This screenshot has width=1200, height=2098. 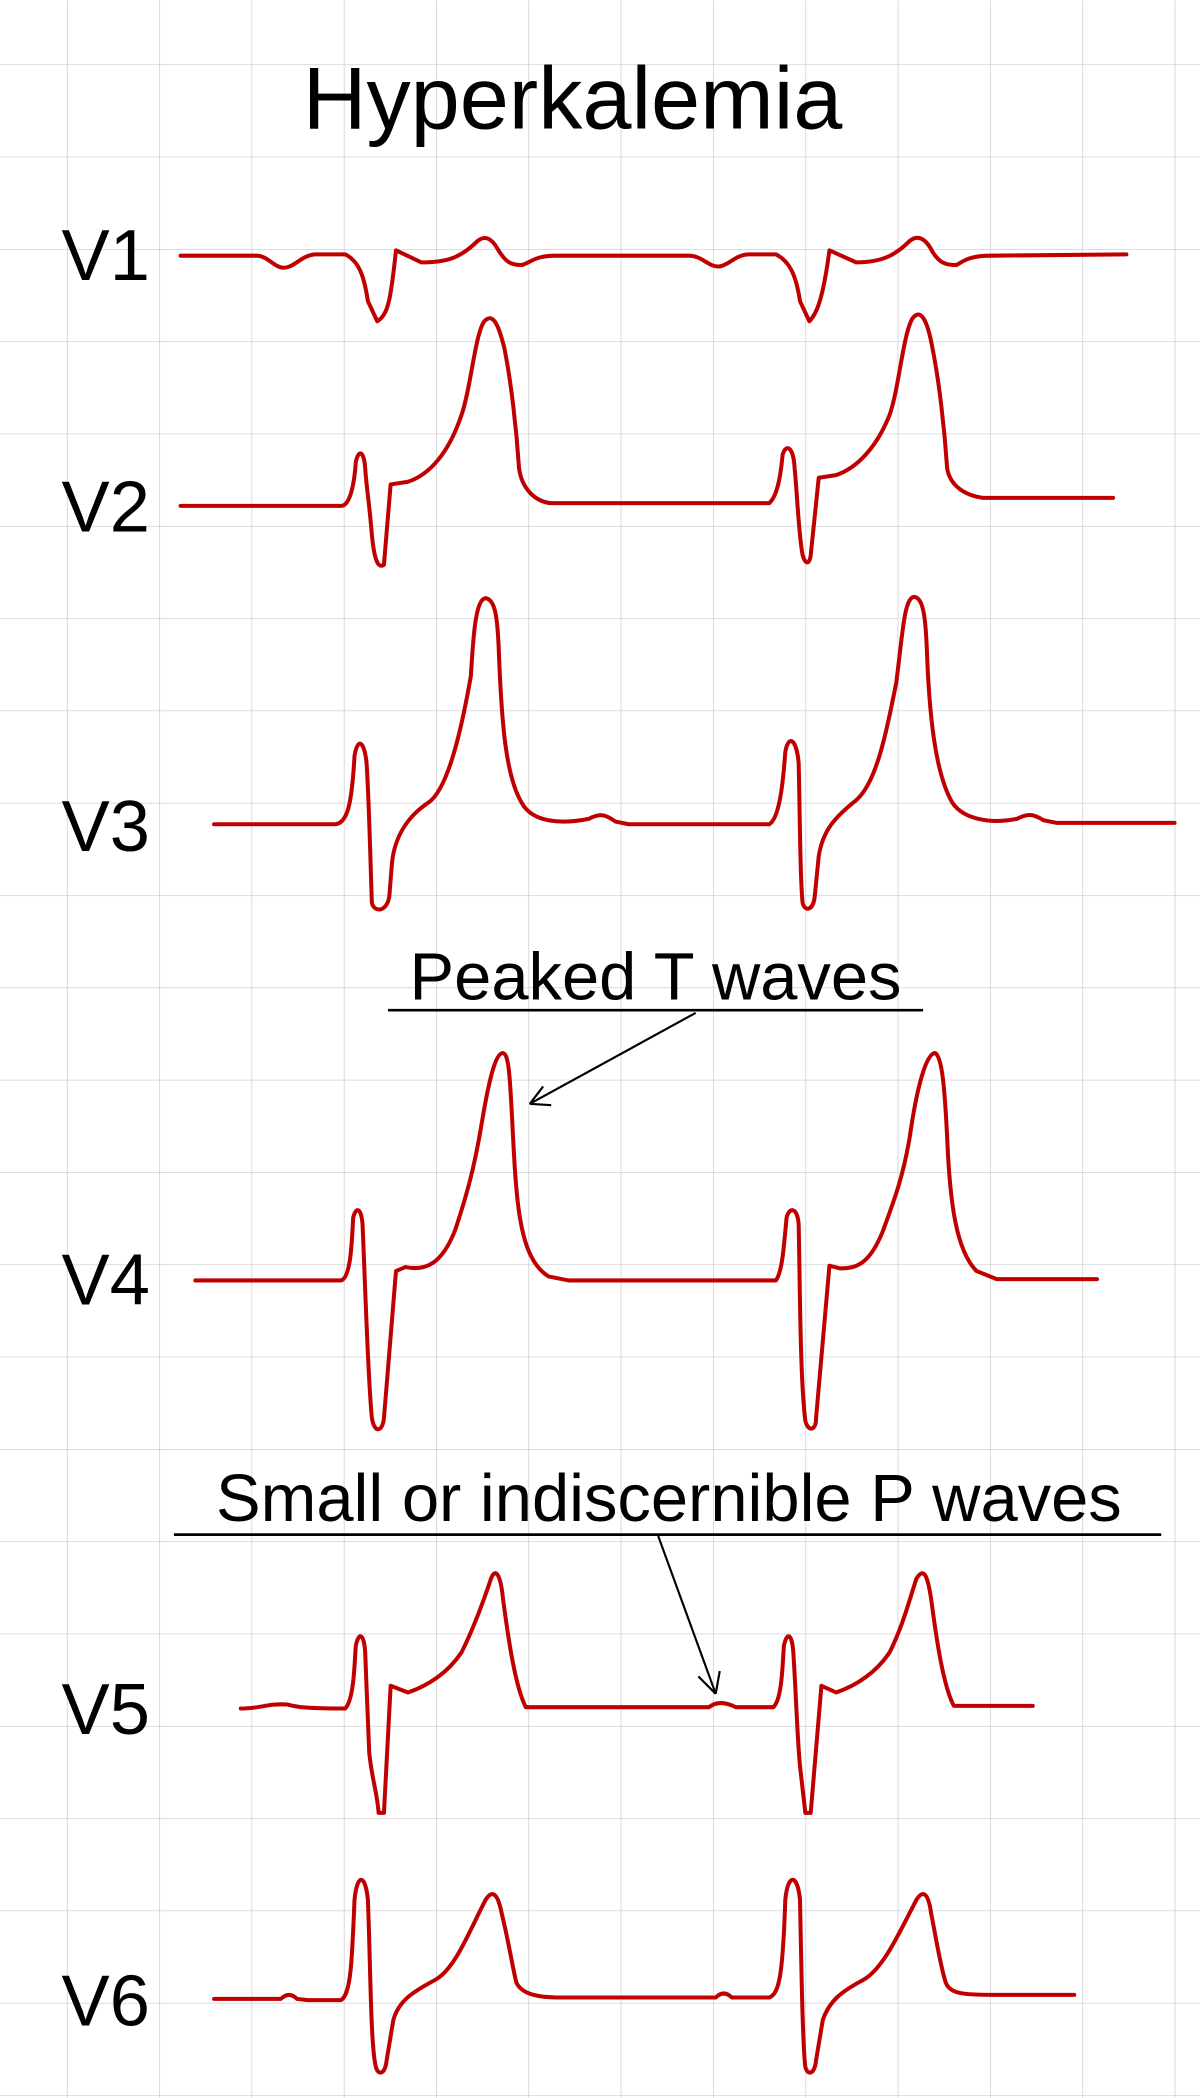 What do you see at coordinates (669, 1498) in the screenshot?
I see `annotation: Small or indiscernible P waves` at bounding box center [669, 1498].